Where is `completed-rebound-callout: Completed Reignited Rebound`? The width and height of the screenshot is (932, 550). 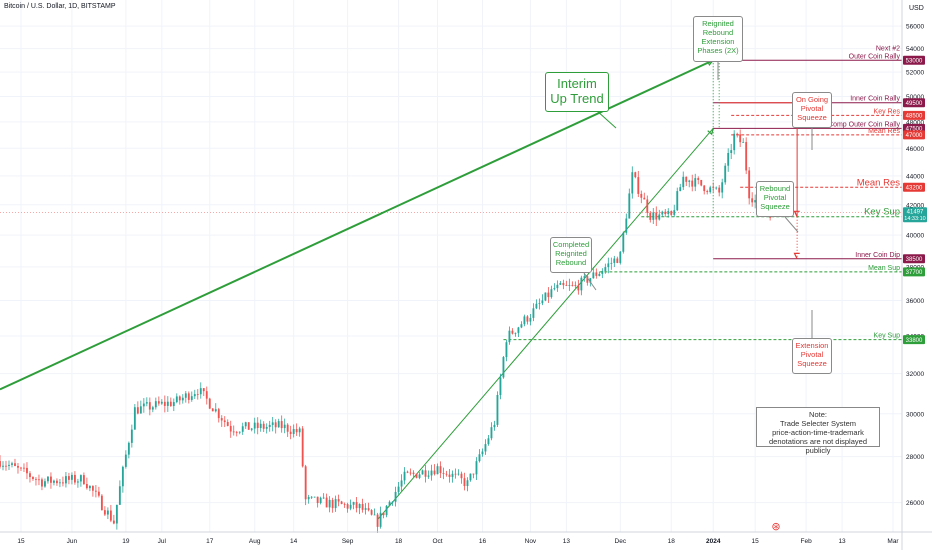 completed-rebound-callout: Completed Reignited Rebound is located at coordinates (571, 255).